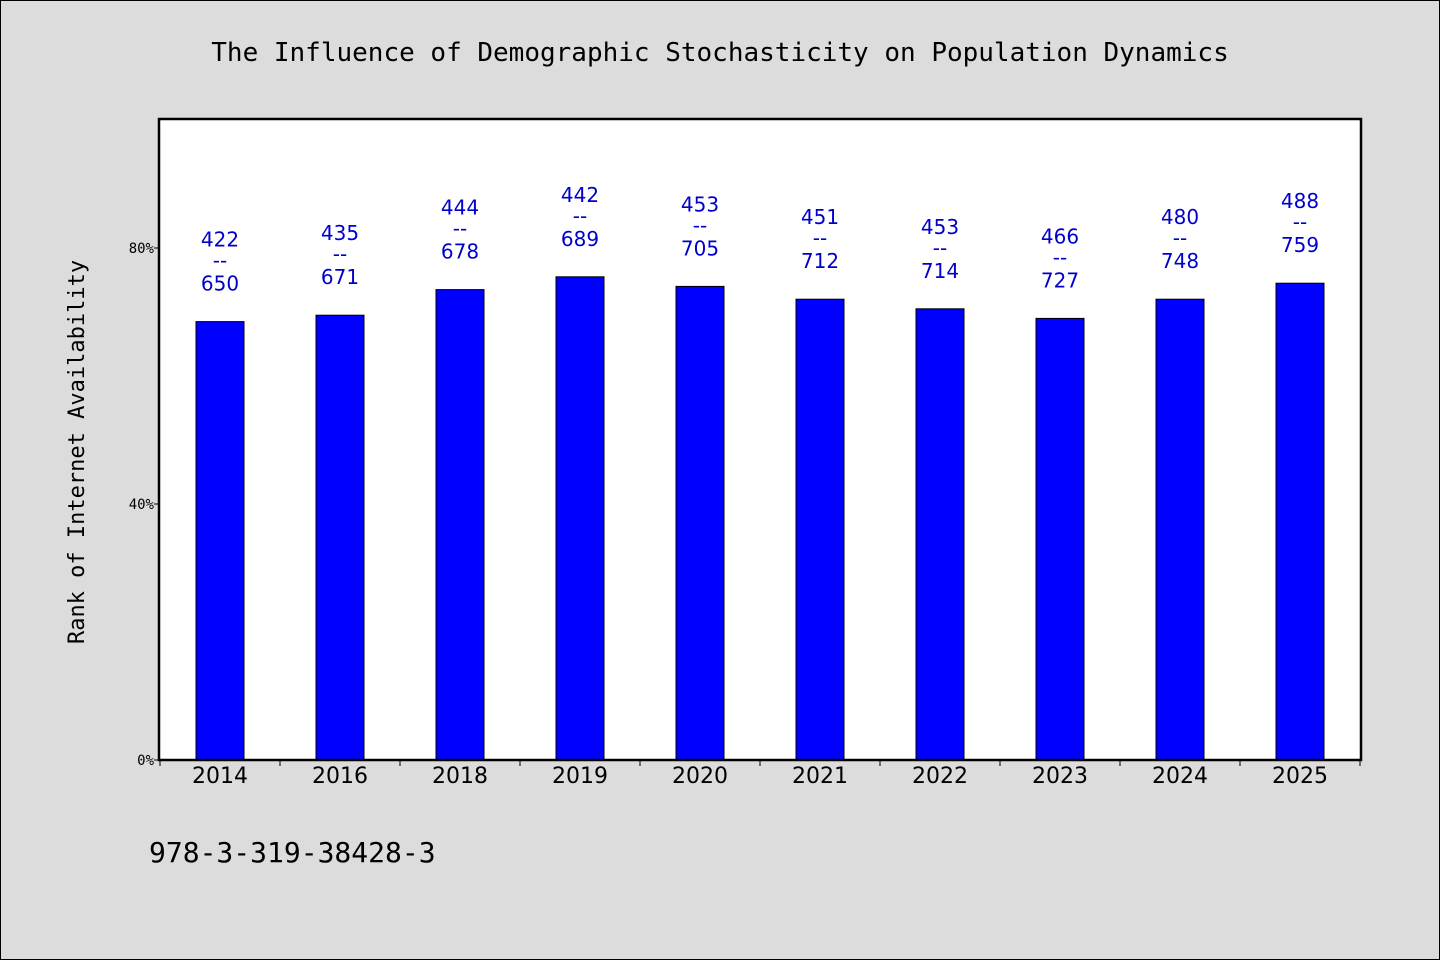  I want to click on x-tick-label-2024: 2024, so click(1180, 776).